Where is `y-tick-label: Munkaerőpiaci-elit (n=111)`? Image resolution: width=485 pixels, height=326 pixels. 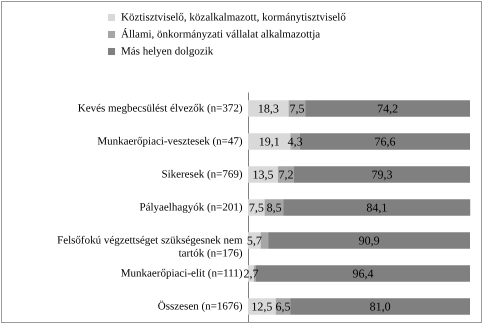
y-tick-label: Munkaerőpiaci-elit (n=111) is located at coordinates (181, 274).